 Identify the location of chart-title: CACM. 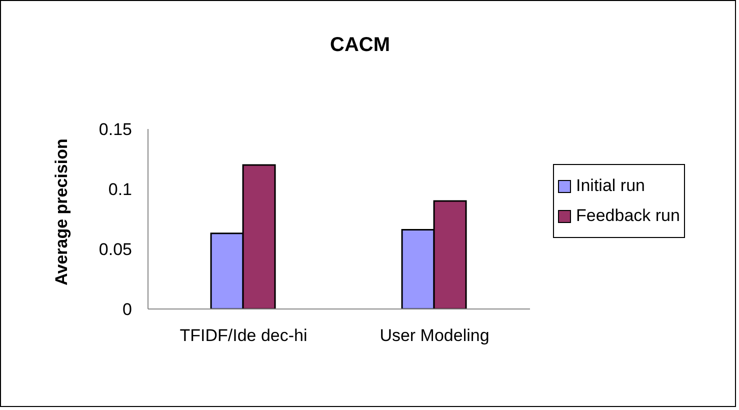
(360, 45).